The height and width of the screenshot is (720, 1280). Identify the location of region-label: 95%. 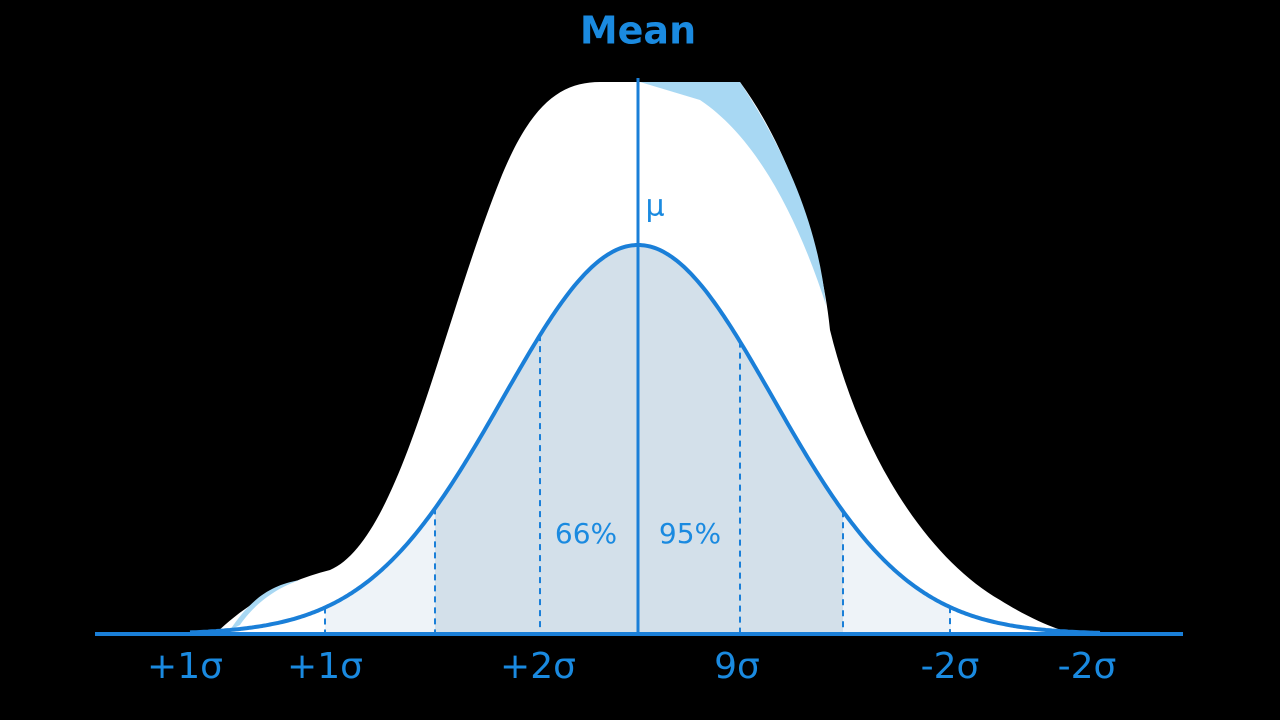
(690, 533).